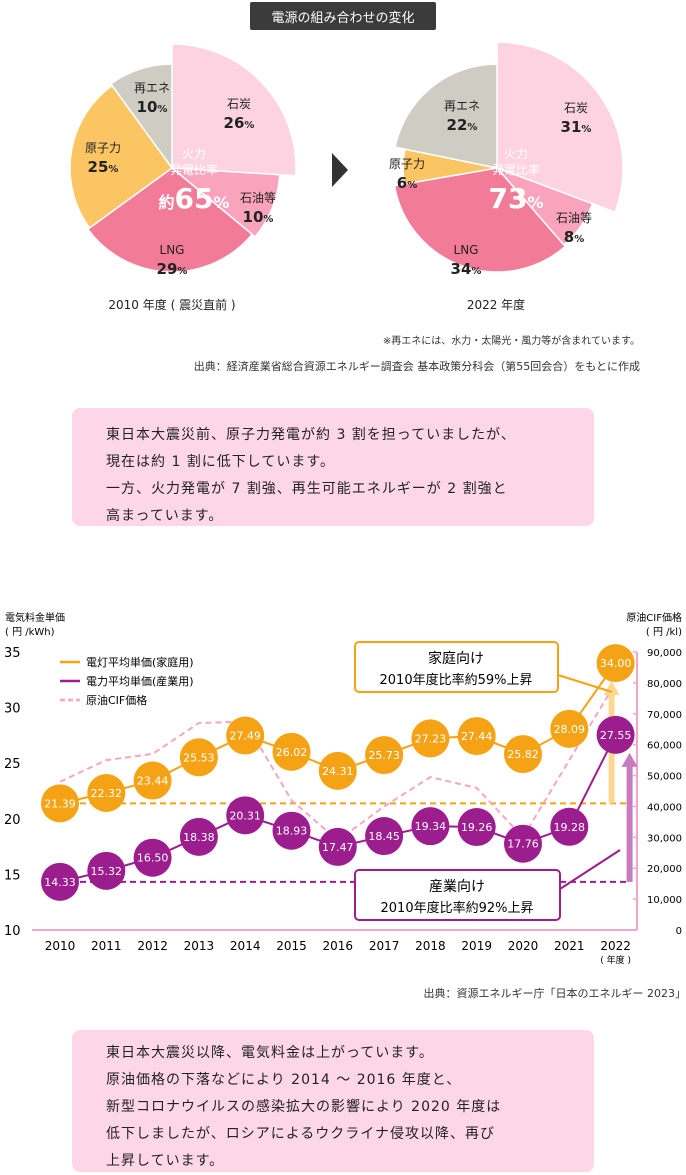 This screenshot has width=686, height=1175. I want to click on right-axis-title: 原油CIF価格, so click(654, 617).